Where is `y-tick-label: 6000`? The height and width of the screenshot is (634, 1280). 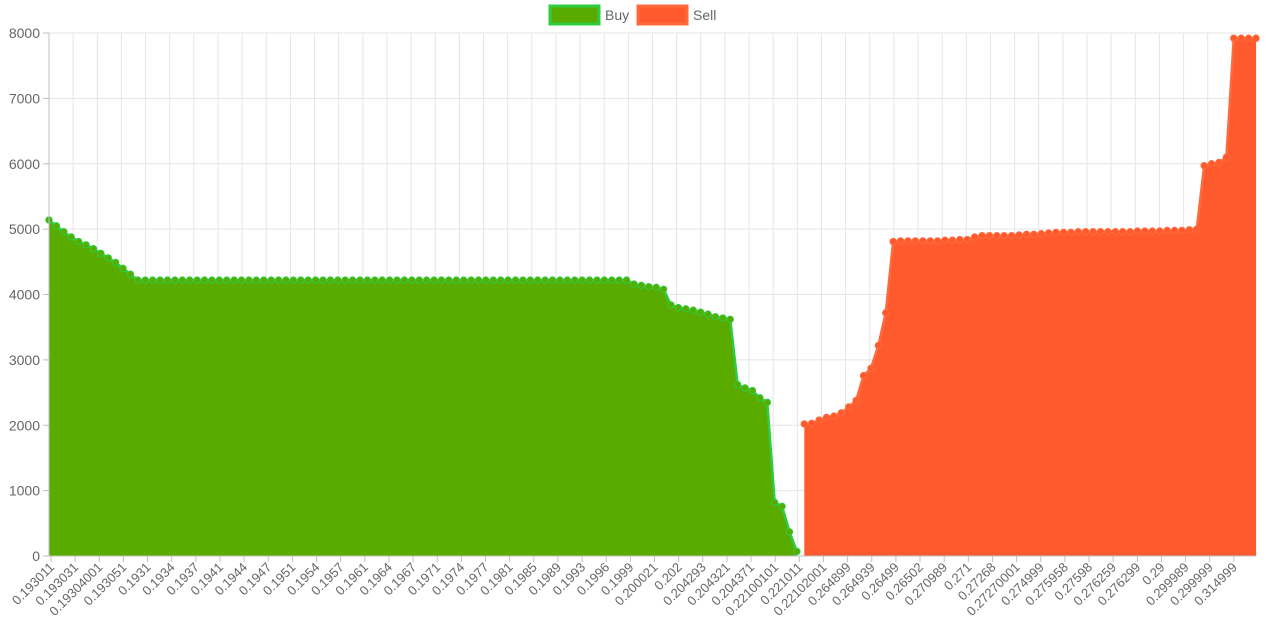 y-tick-label: 6000 is located at coordinates (24, 164).